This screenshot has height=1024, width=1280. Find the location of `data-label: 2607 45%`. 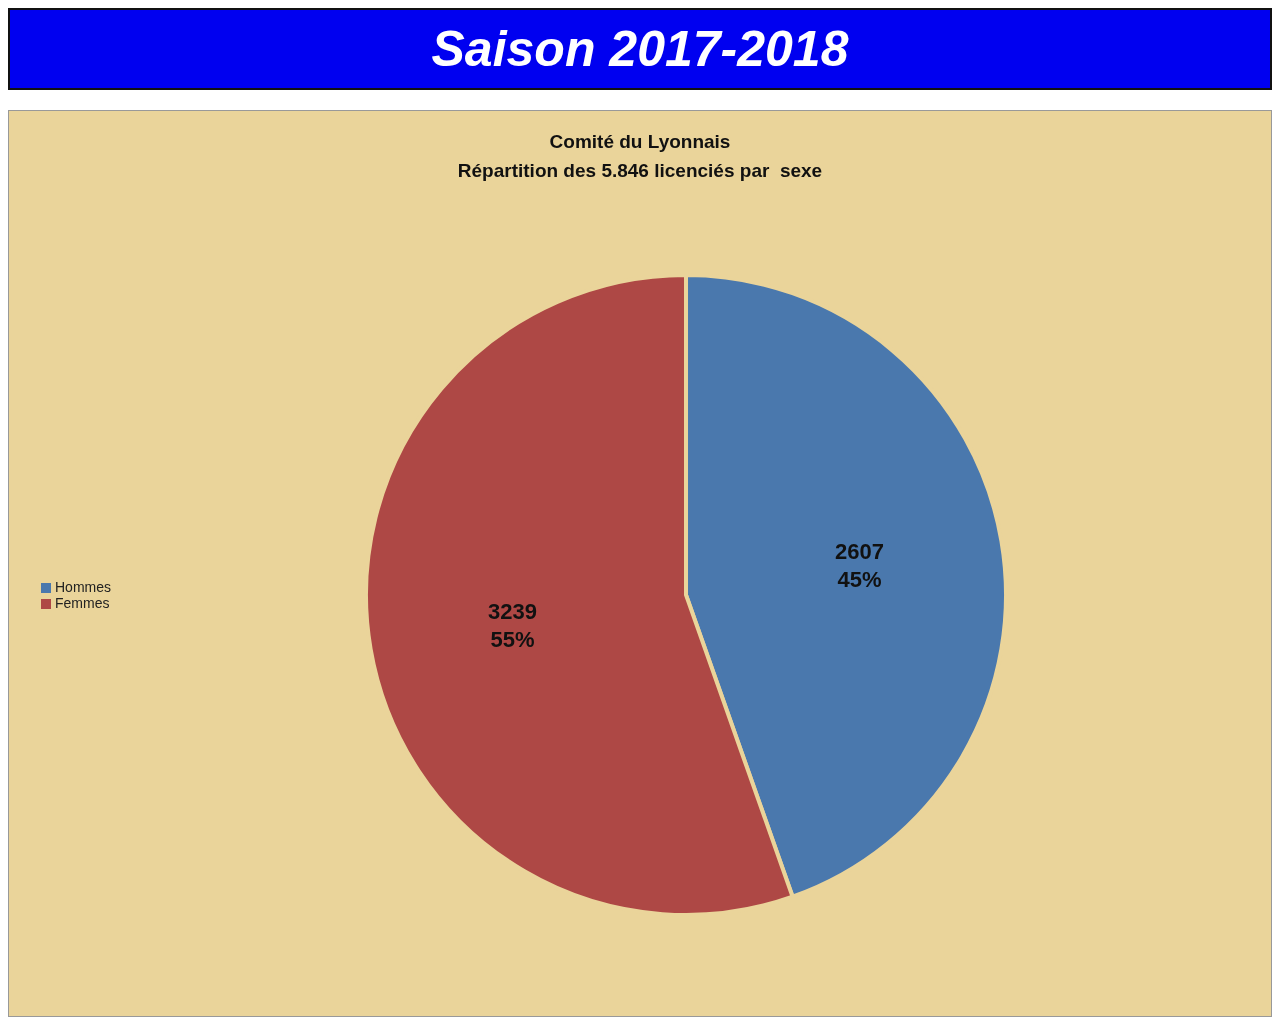

data-label: 2607 45% is located at coordinates (859, 565).